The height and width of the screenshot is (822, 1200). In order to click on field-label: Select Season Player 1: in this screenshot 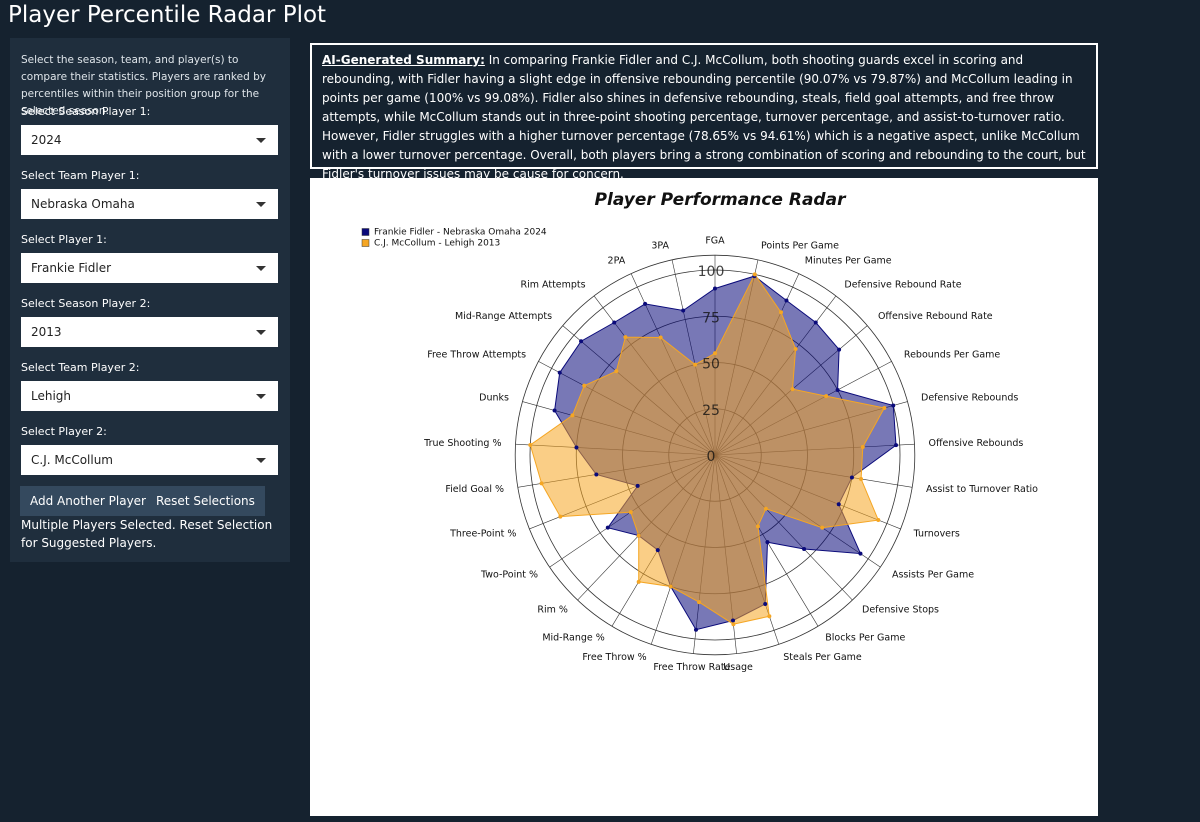, I will do `click(86, 111)`.